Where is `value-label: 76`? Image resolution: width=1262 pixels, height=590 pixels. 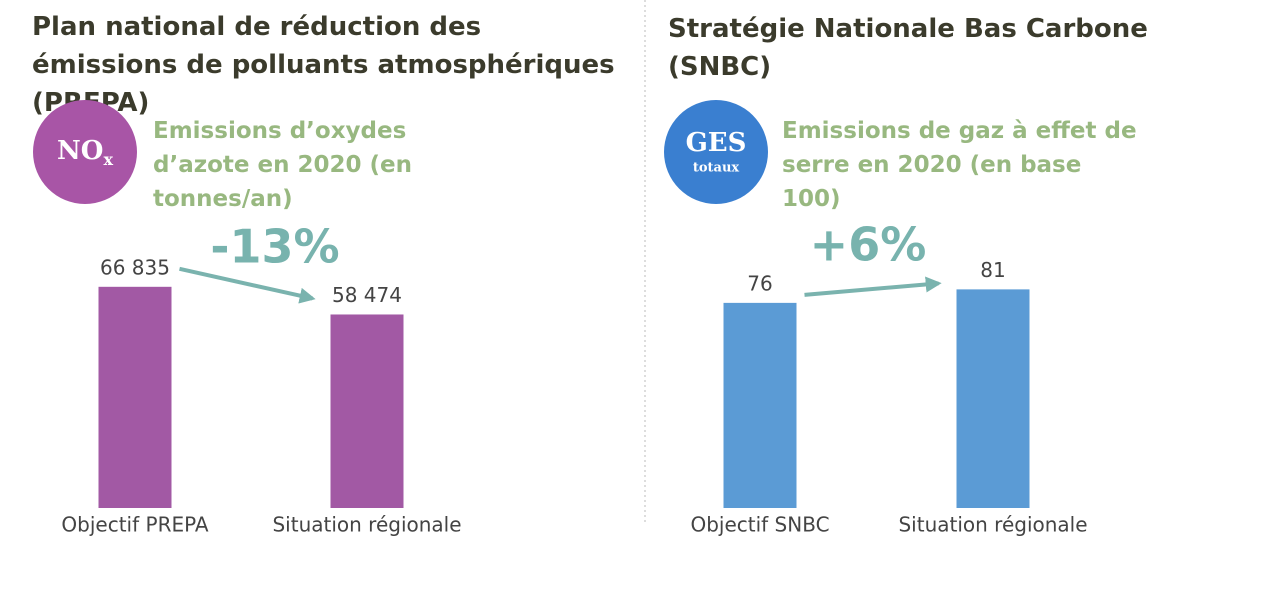 value-label: 76 is located at coordinates (759, 283).